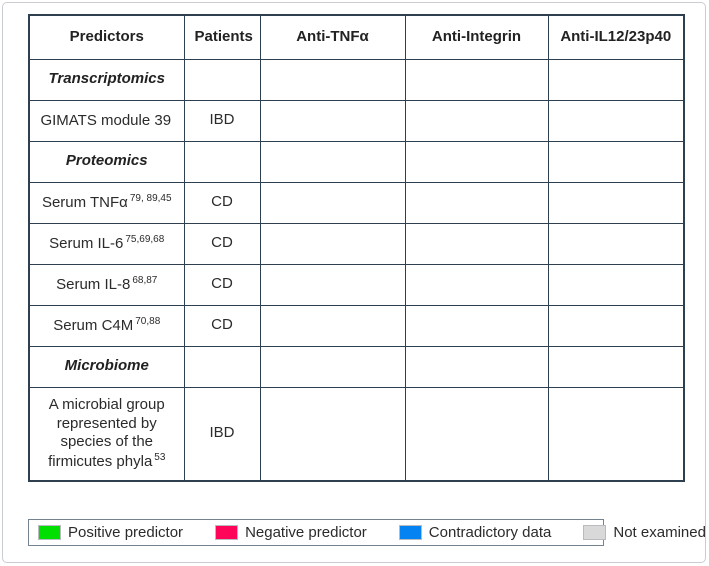 This screenshot has height=566, width=709. What do you see at coordinates (150, 198) in the screenshot?
I see `reference-superscript: 79, 89,45` at bounding box center [150, 198].